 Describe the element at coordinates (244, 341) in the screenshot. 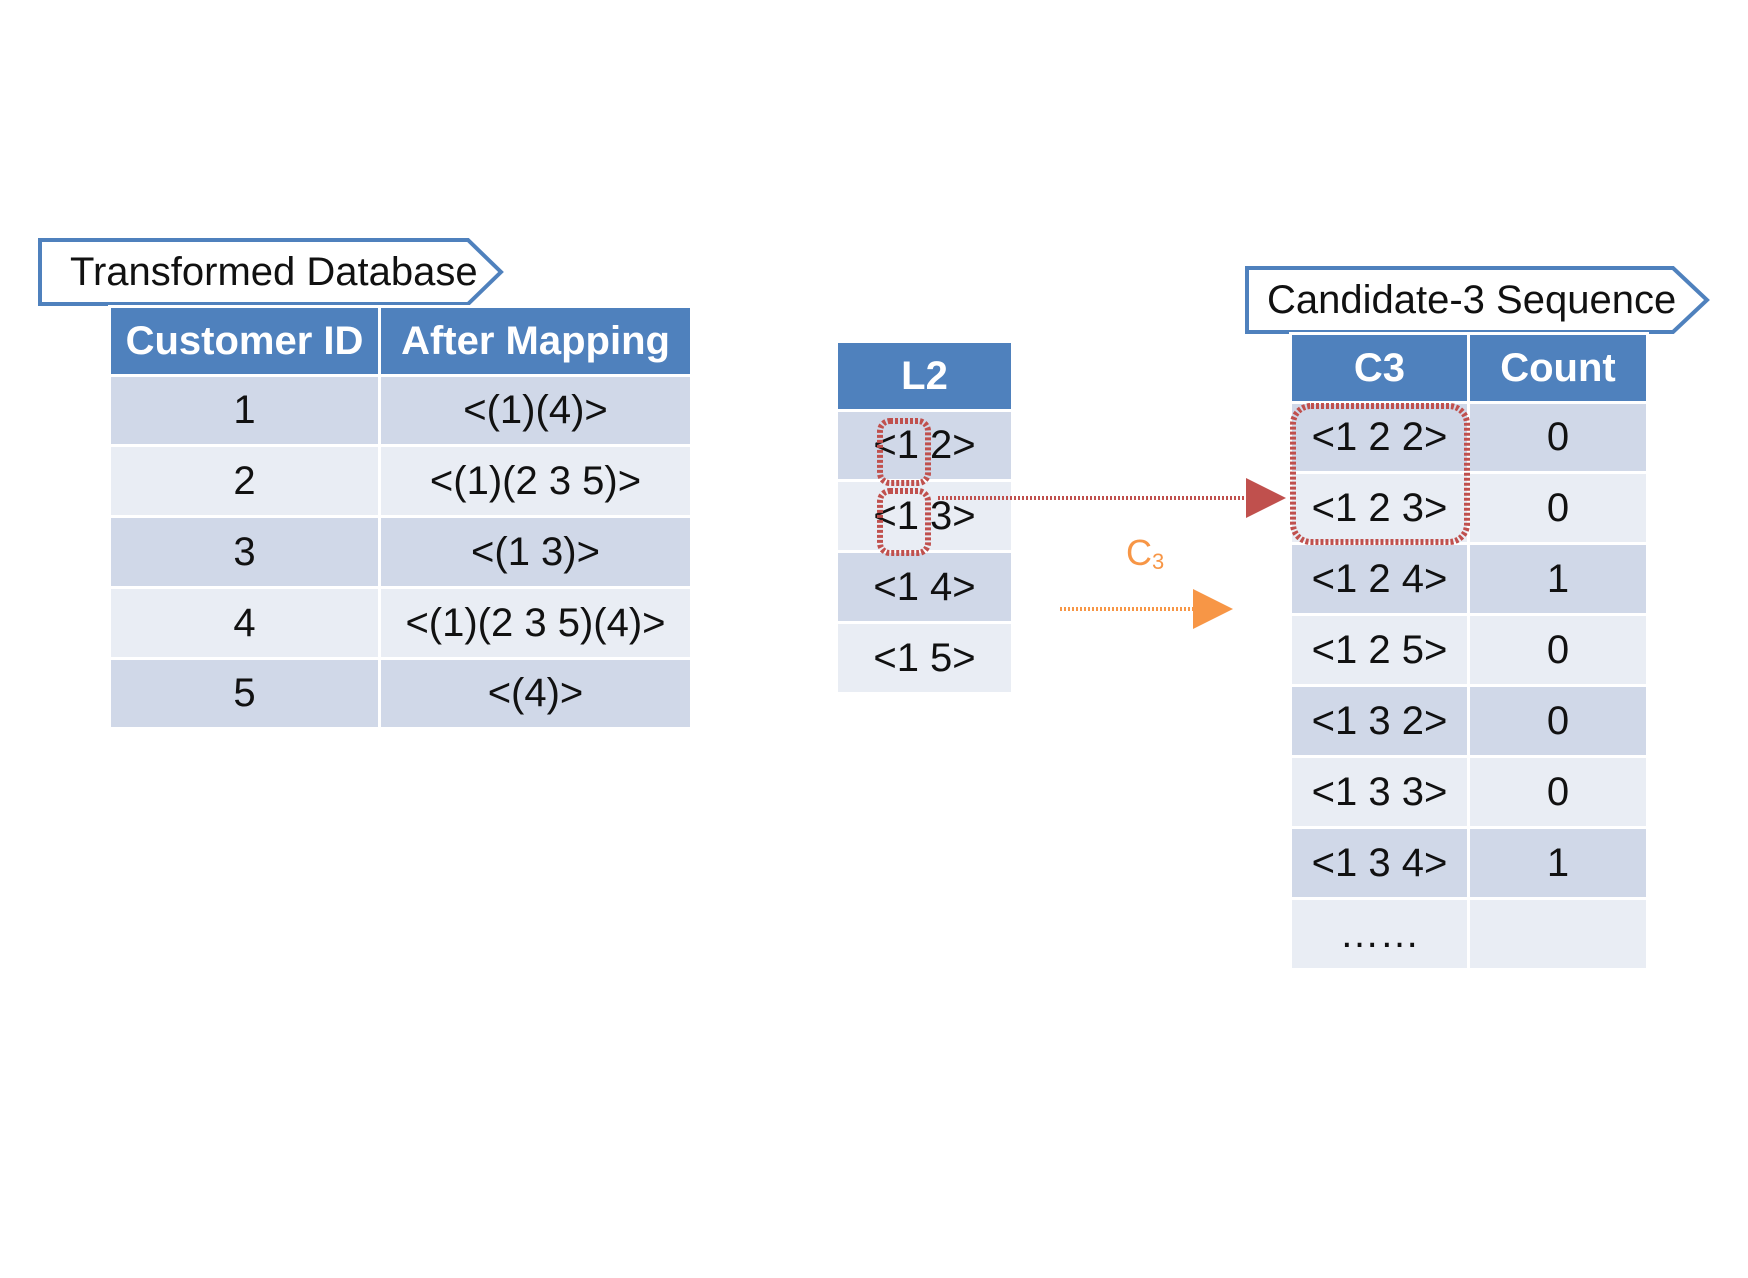

I see `header-customer-id: Customer ID` at that location.